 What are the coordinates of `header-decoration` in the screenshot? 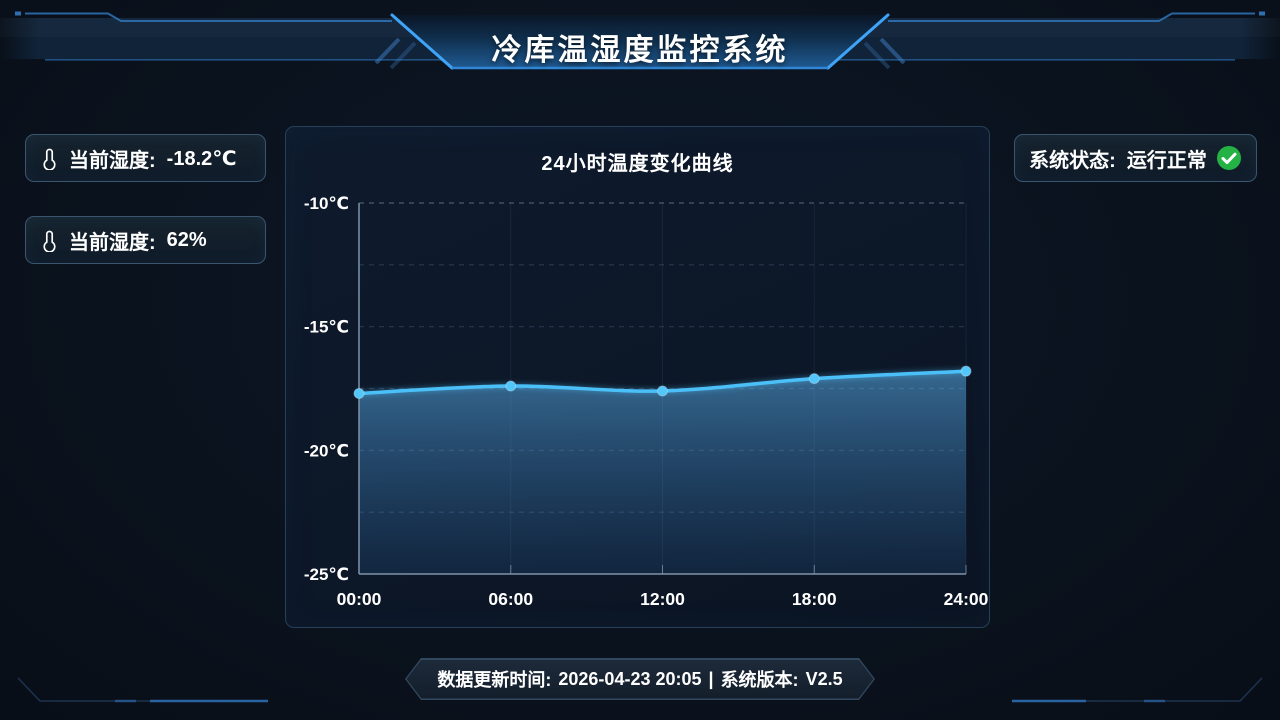 It's located at (640, 40).